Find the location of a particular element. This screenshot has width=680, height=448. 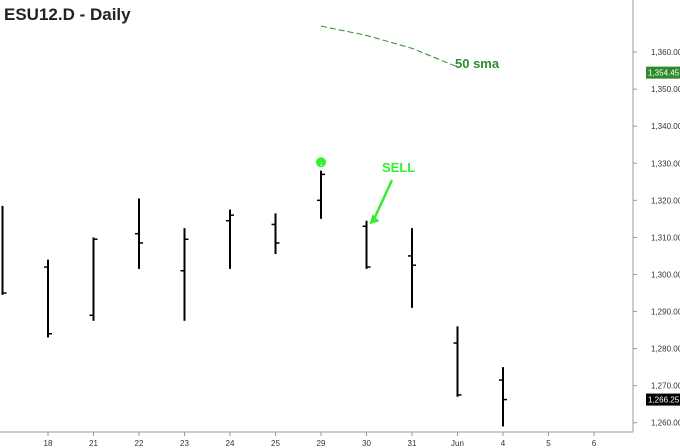

x-tick-label: 6 is located at coordinates (594, 443).